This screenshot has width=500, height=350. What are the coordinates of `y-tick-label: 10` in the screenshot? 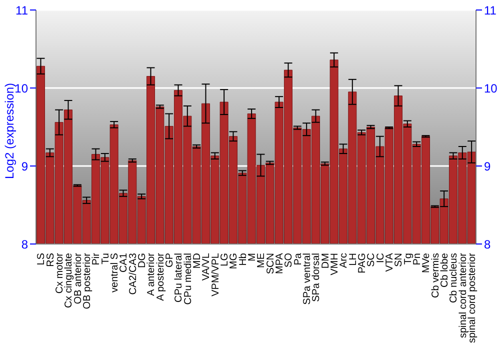 It's located at (21, 88).